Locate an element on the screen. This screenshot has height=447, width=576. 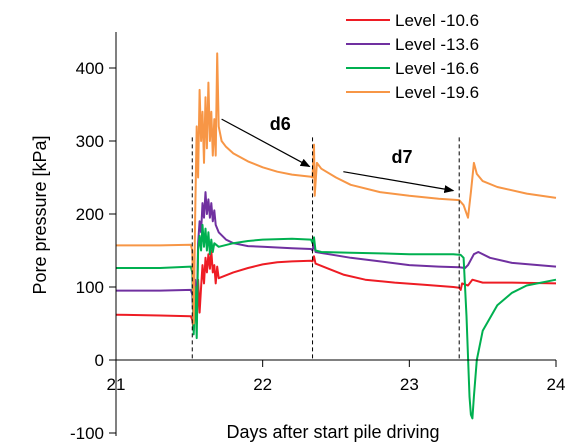
x-axis-title: Days after start pile driving is located at coordinates (332, 432).